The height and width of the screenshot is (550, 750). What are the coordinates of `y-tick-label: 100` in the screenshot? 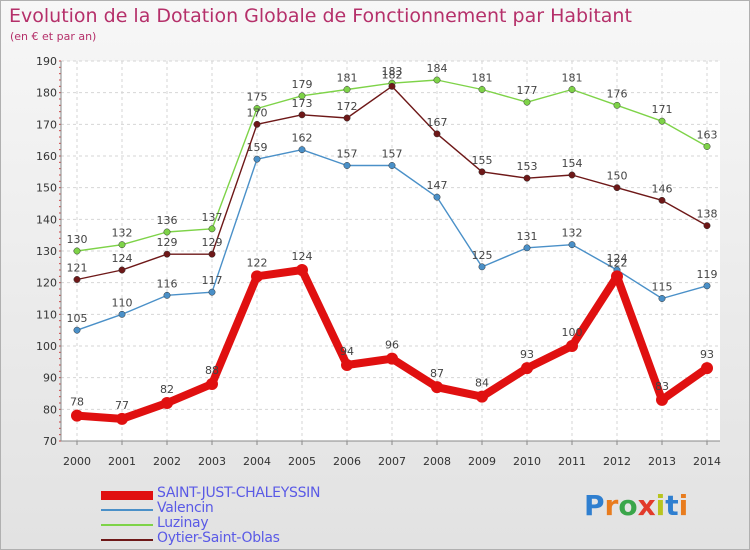 It's located at (46, 346).